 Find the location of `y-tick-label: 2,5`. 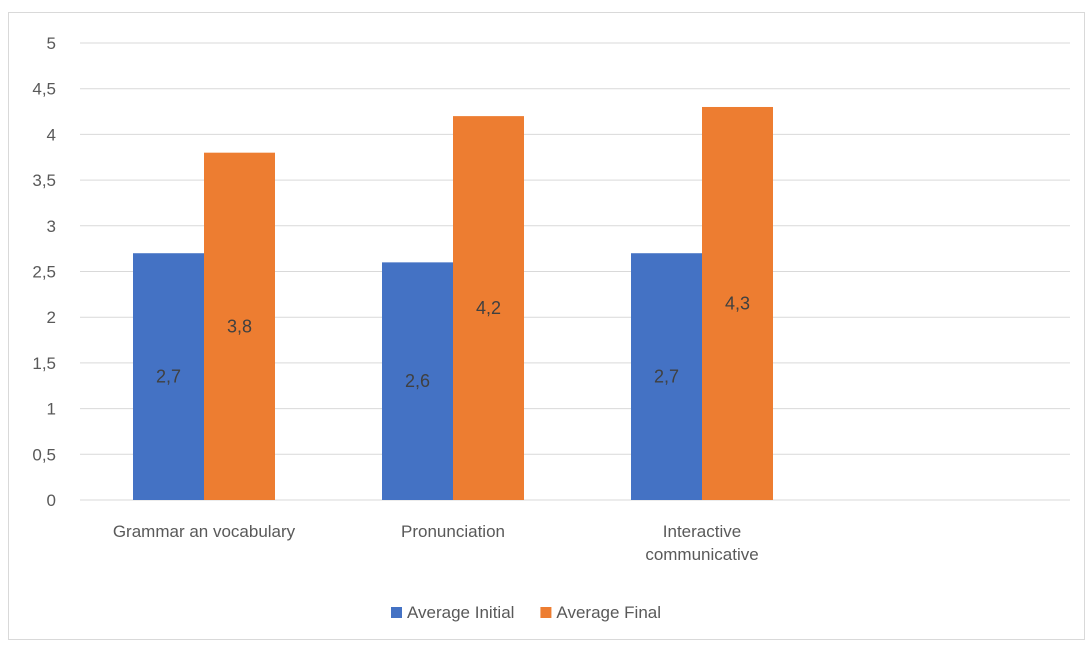

y-tick-label: 2,5 is located at coordinates (44, 272).